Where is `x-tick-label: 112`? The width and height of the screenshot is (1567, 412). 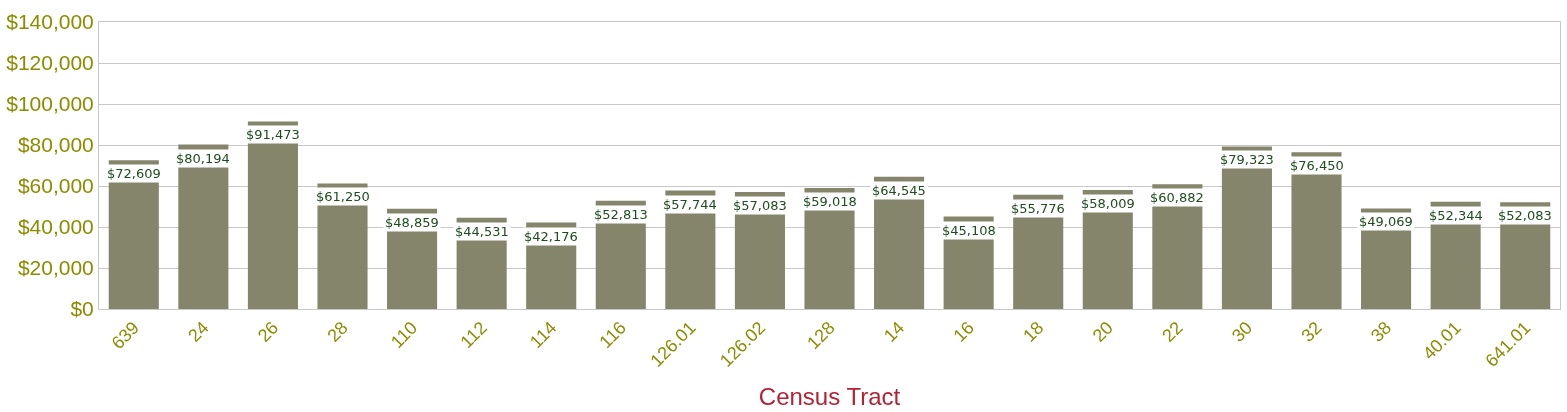
x-tick-label: 112 is located at coordinates (473, 335).